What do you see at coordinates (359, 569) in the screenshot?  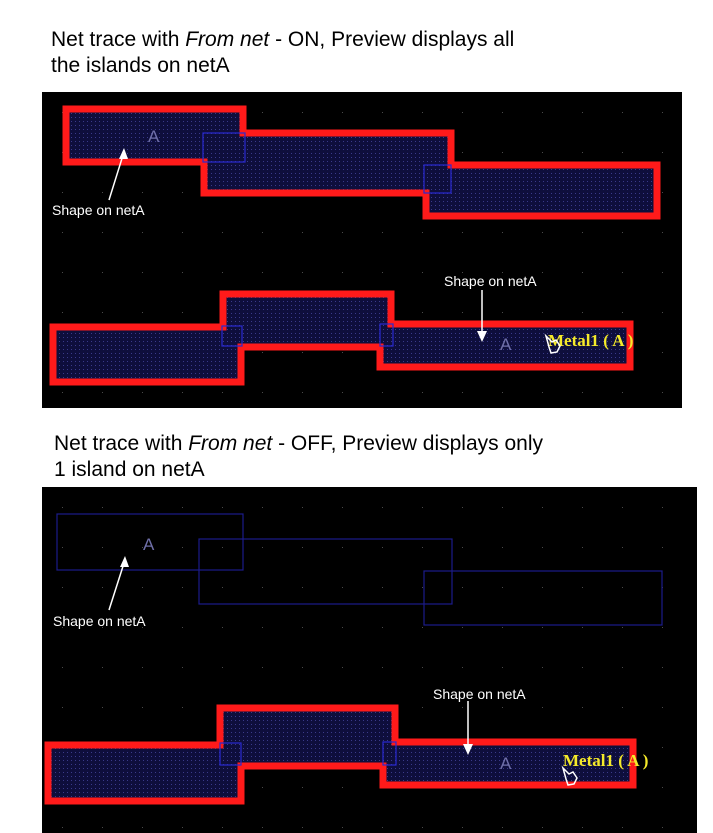 I see `island-upper-unselected` at bounding box center [359, 569].